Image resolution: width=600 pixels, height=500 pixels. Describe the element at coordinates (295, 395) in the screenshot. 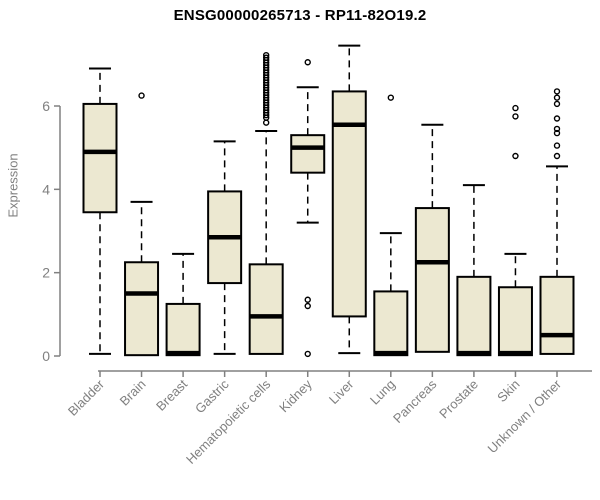

I see `x-tick-label: Kidney` at that location.